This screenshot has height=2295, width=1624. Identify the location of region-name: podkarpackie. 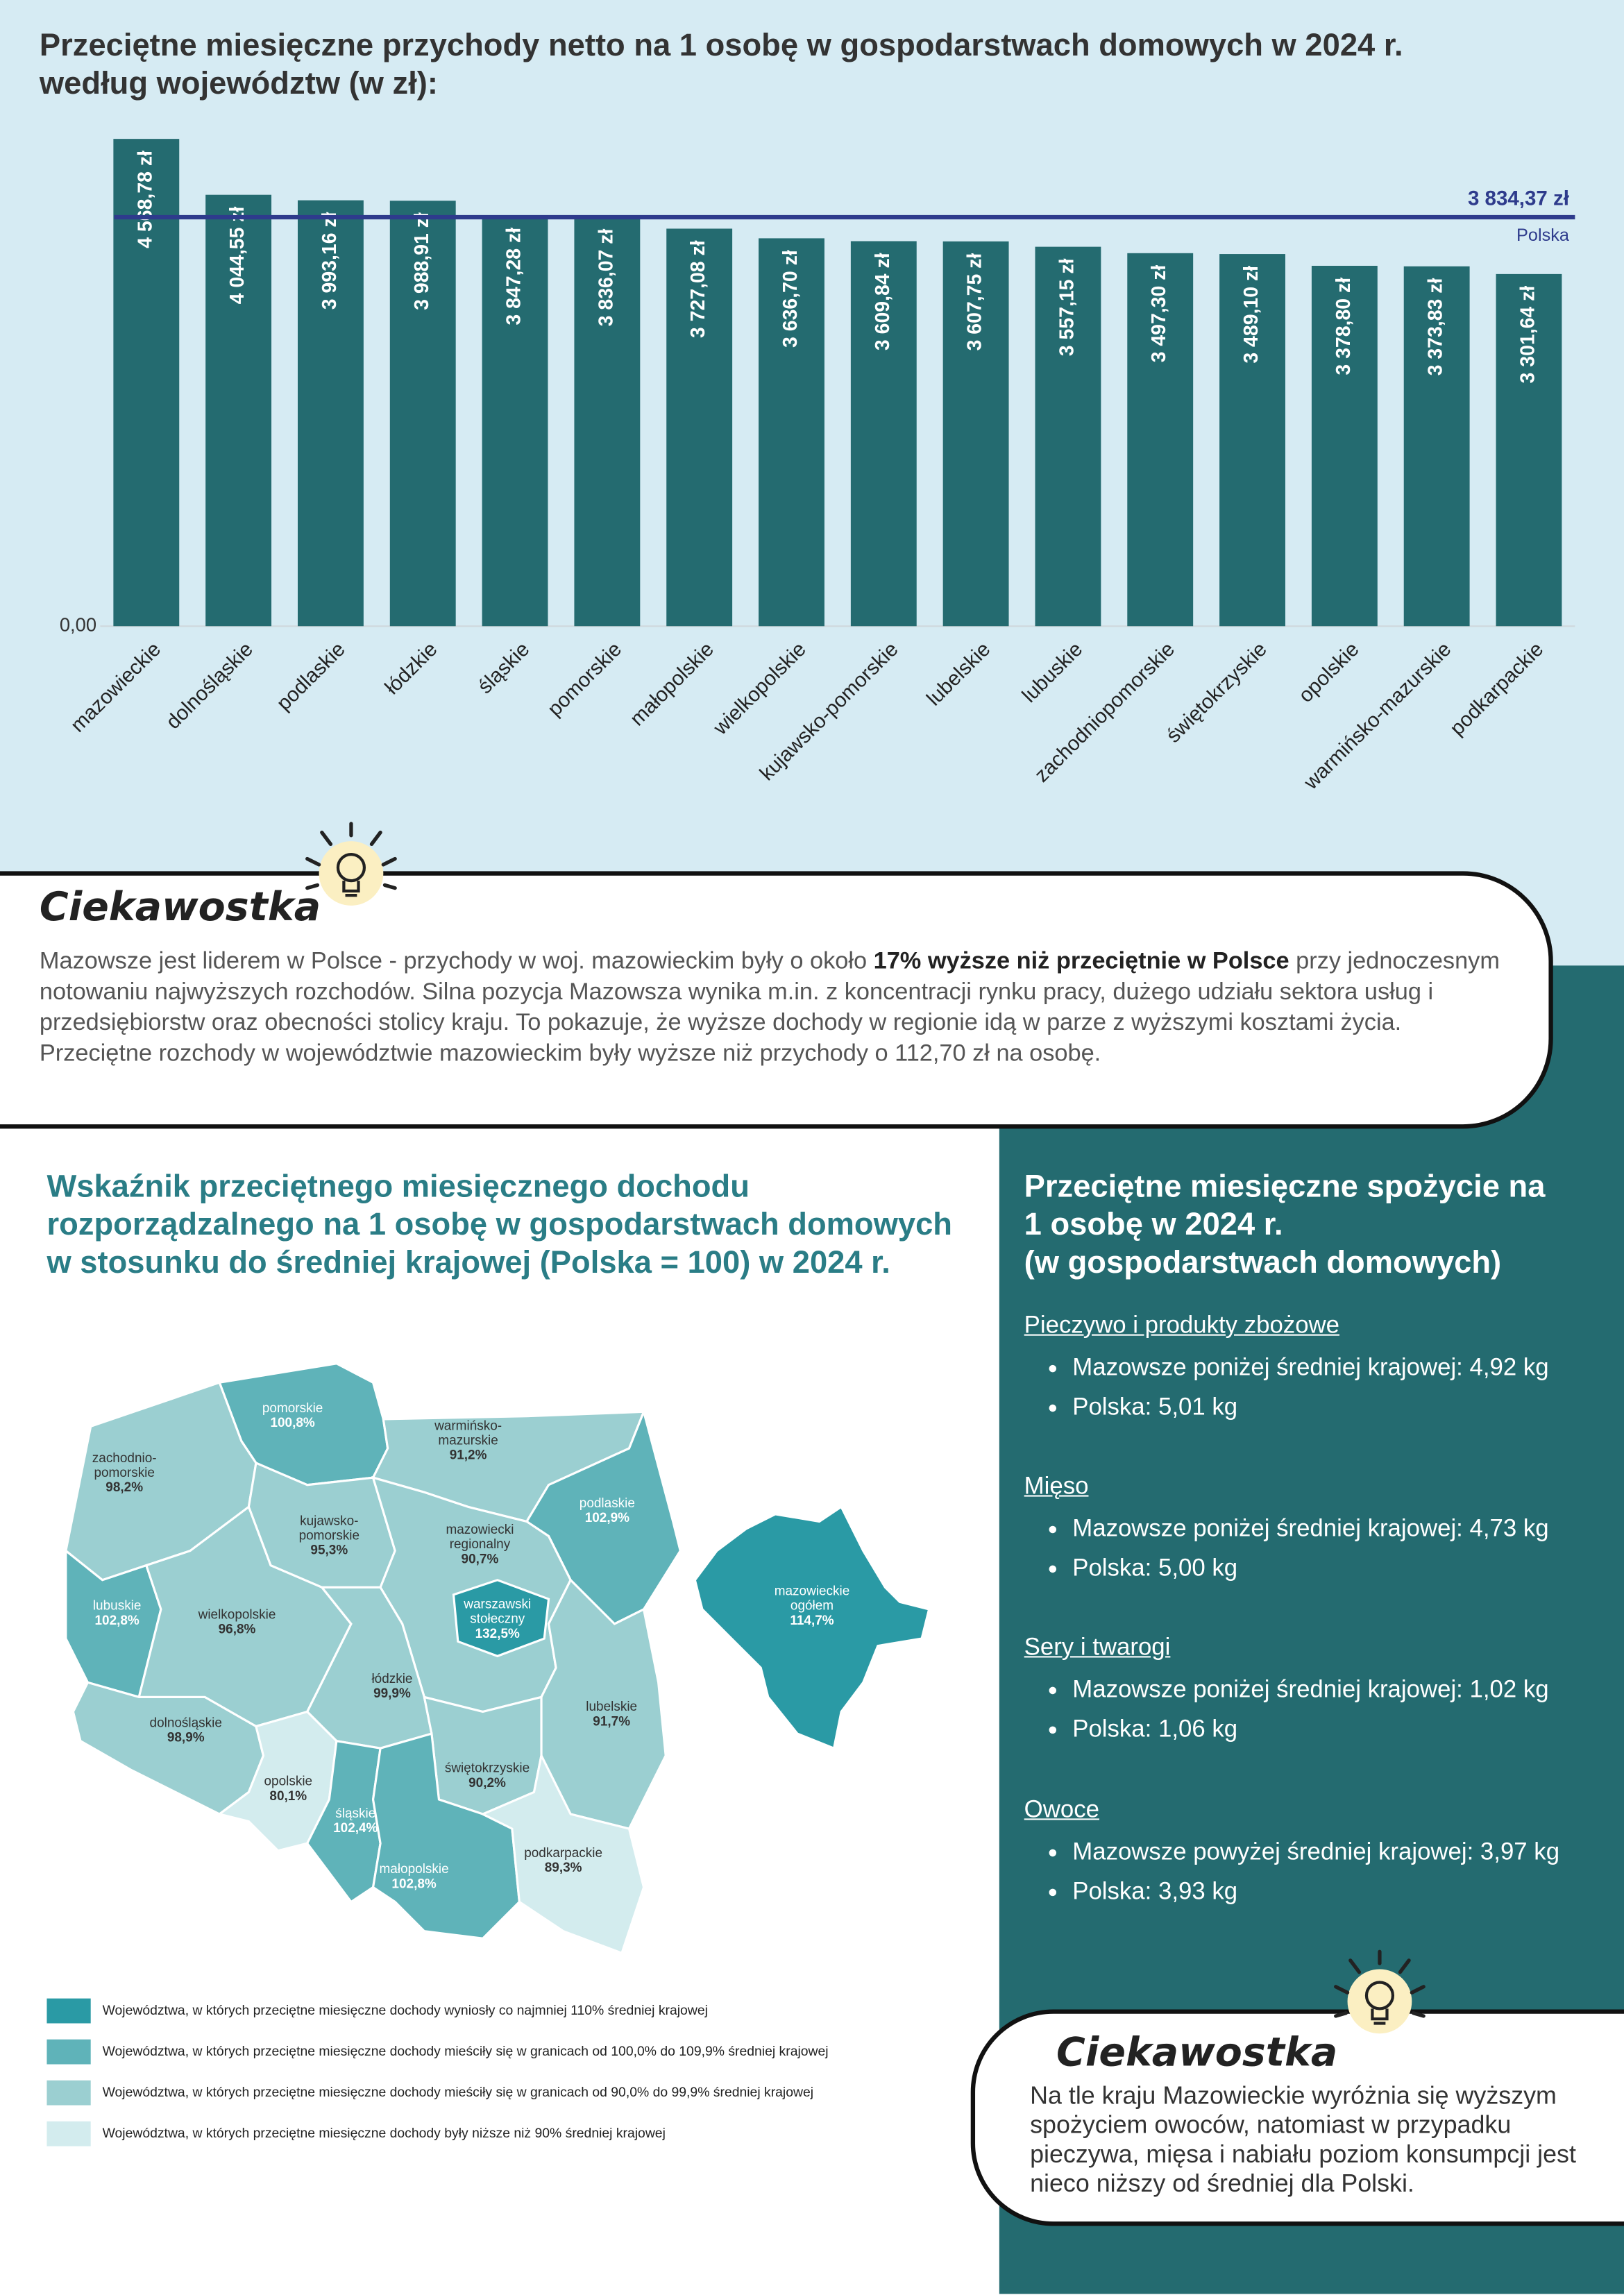
(563, 1854).